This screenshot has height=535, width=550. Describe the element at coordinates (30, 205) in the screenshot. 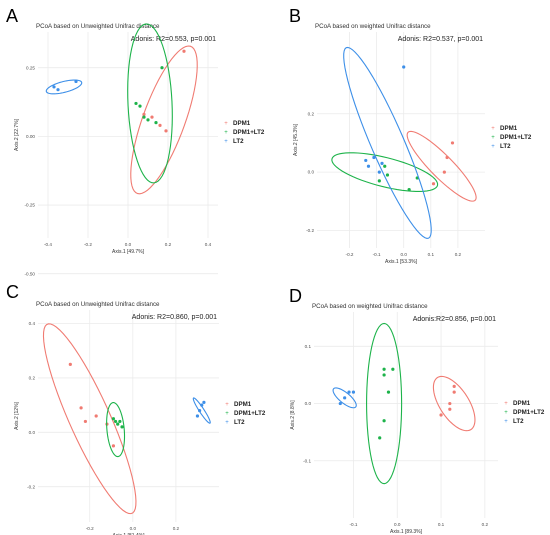

I see `y-tick-label: -0.25` at that location.